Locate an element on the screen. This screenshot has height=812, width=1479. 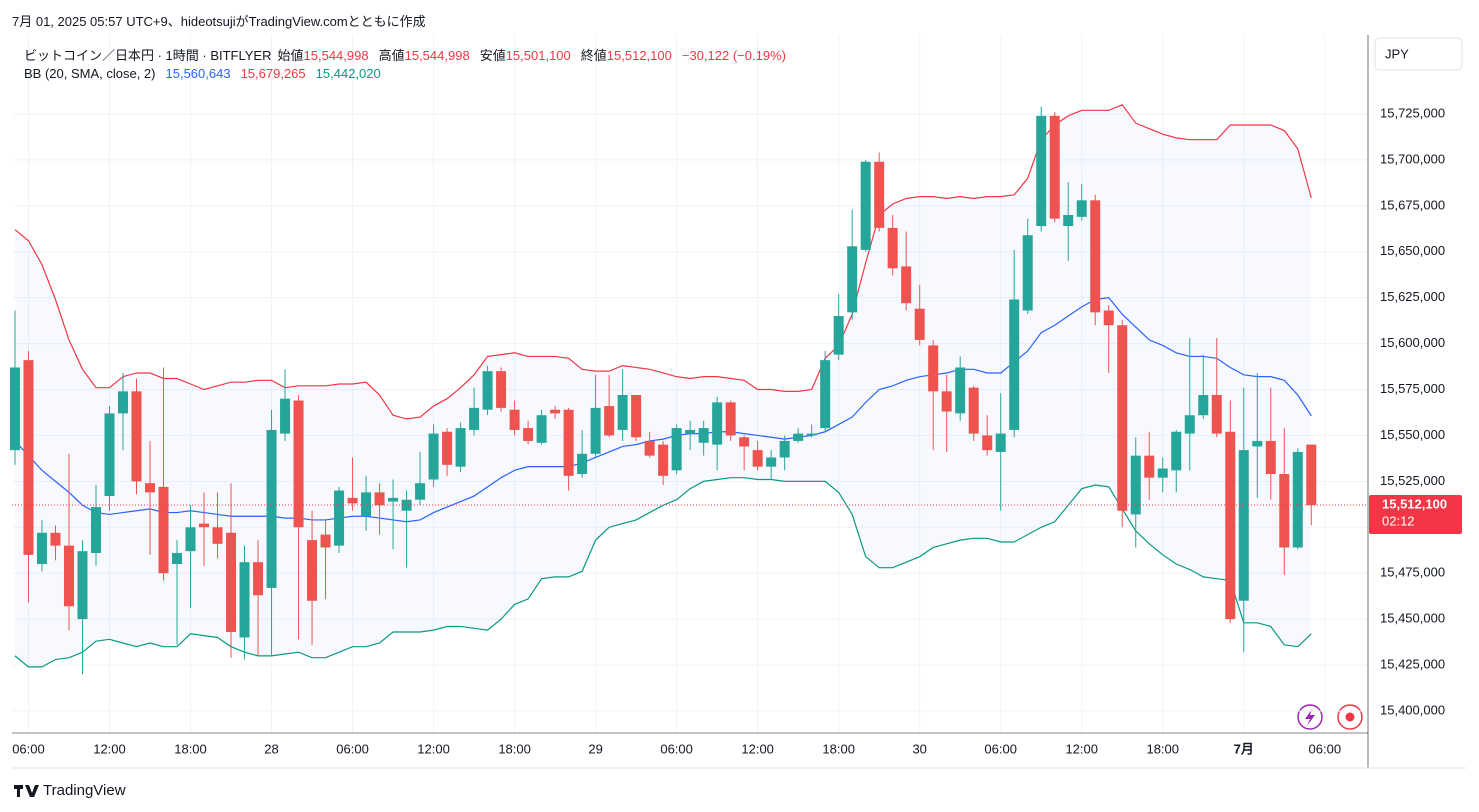
ohlc-label: 高値 is located at coordinates (391, 55).